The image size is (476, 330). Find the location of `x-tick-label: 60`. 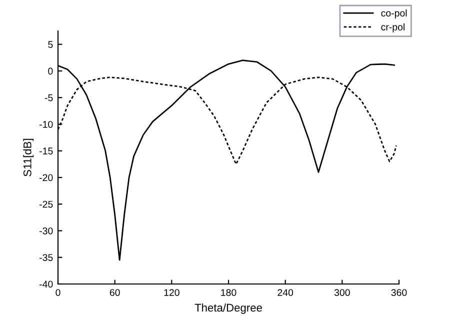

x-tick-label: 60 is located at coordinates (115, 292).